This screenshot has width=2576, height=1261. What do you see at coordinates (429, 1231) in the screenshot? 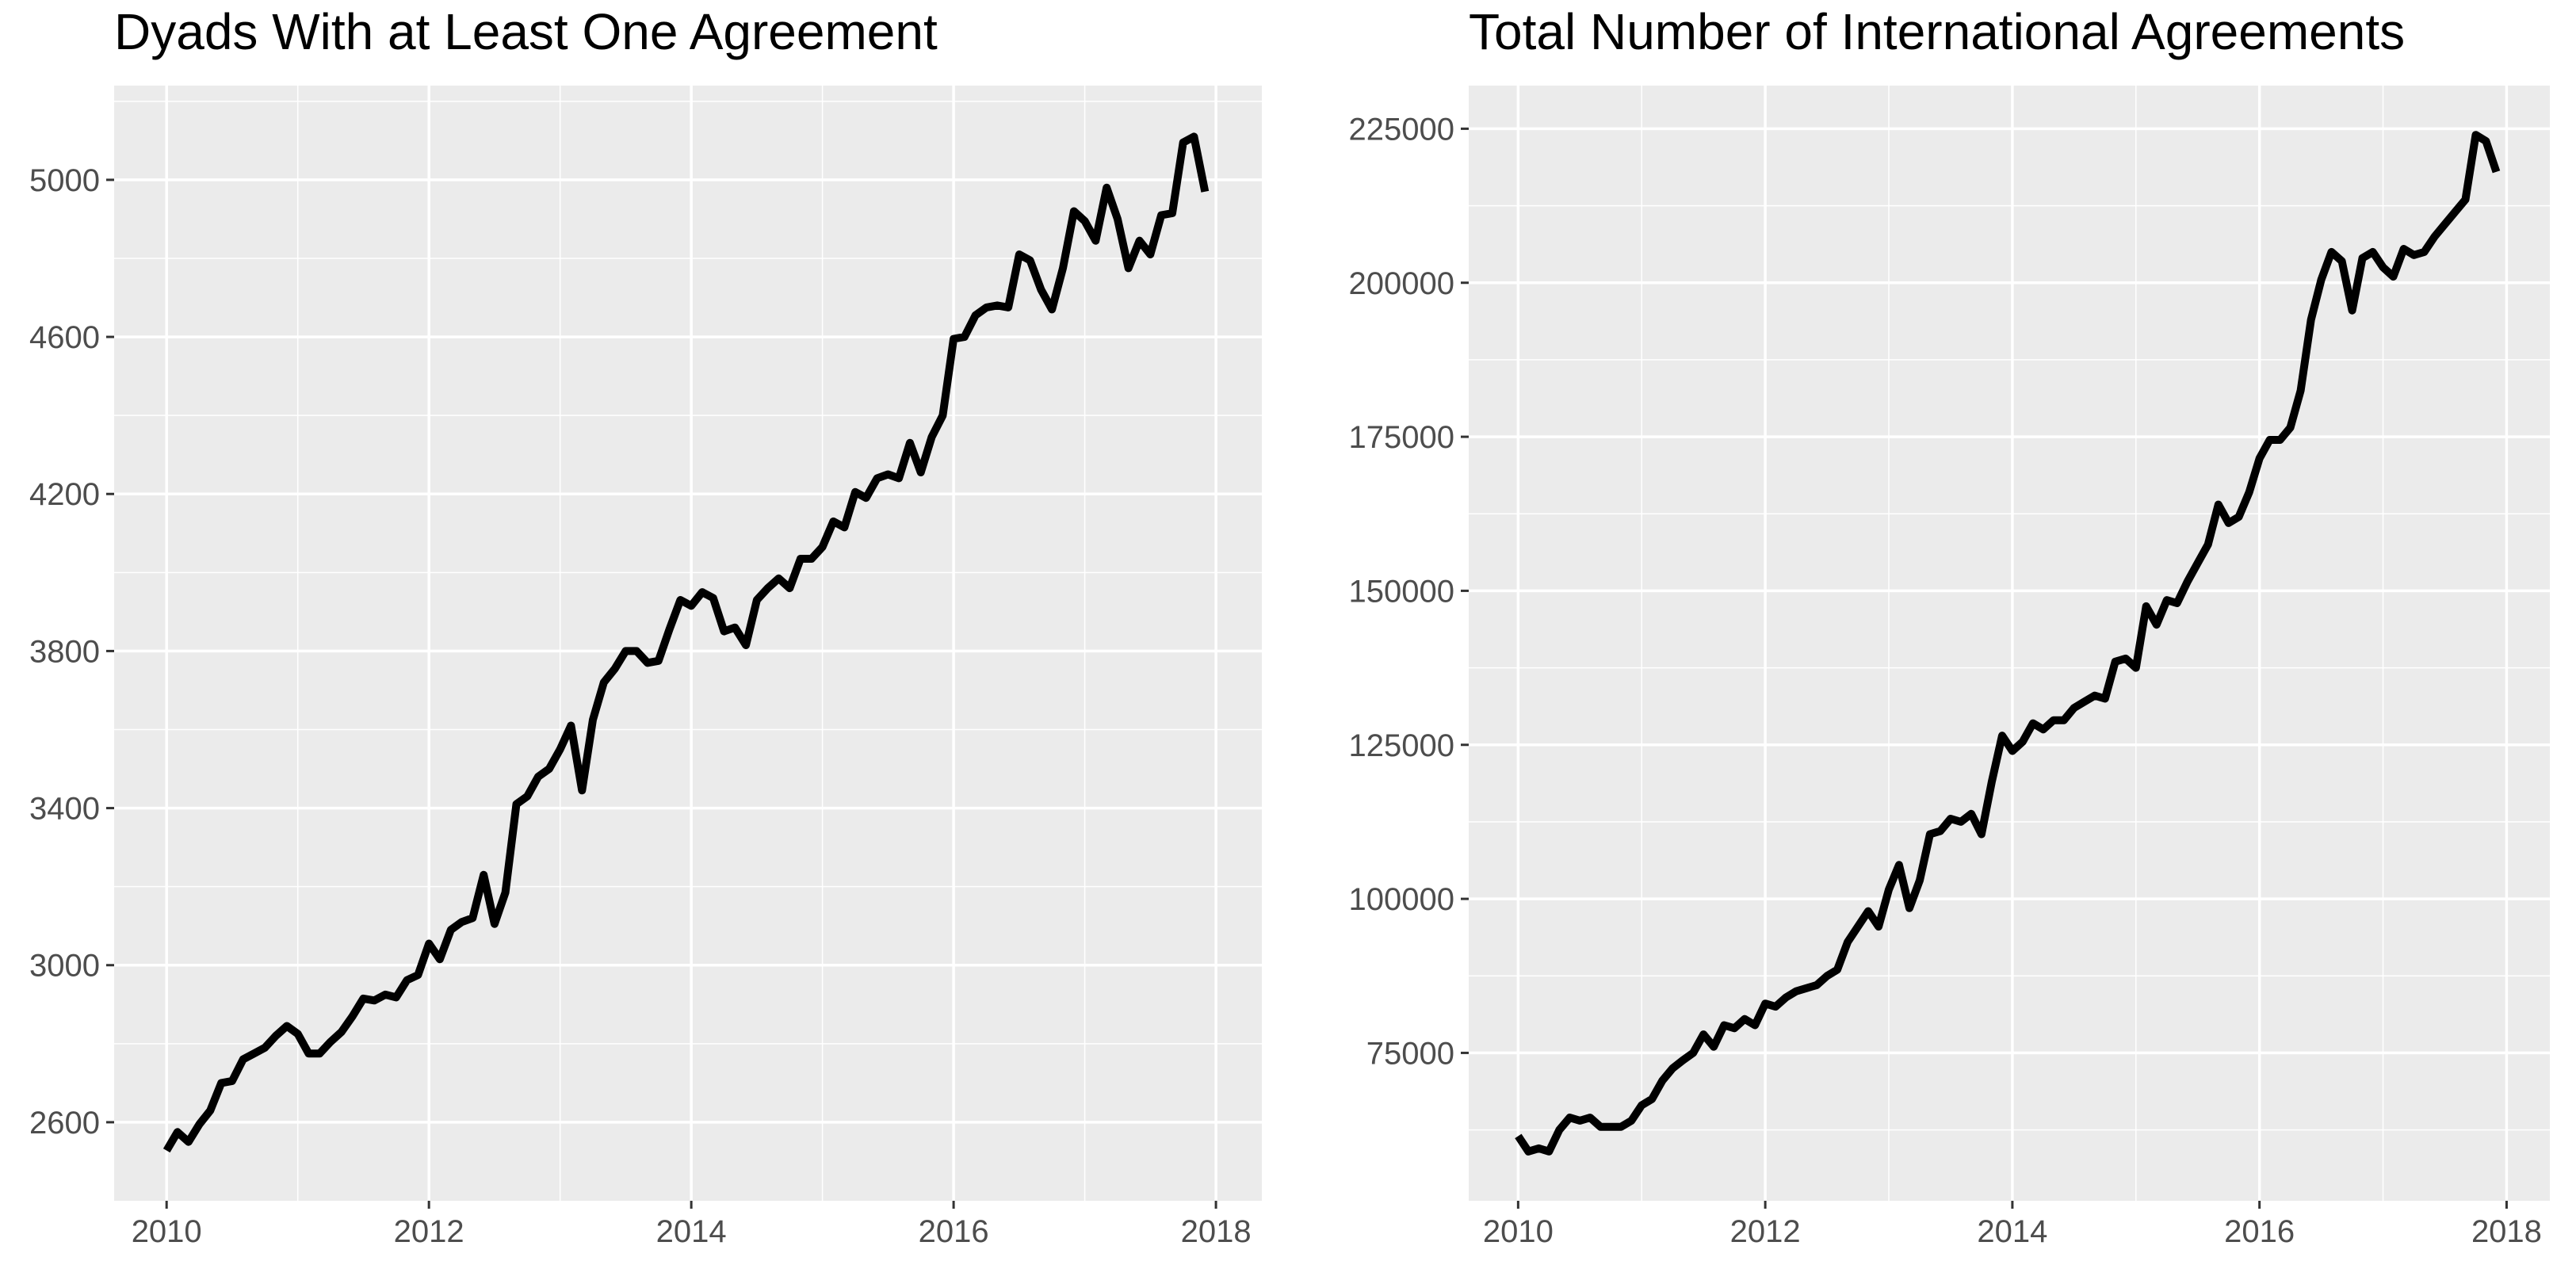
I see `dyads-x-tick-label: 2012` at bounding box center [429, 1231].